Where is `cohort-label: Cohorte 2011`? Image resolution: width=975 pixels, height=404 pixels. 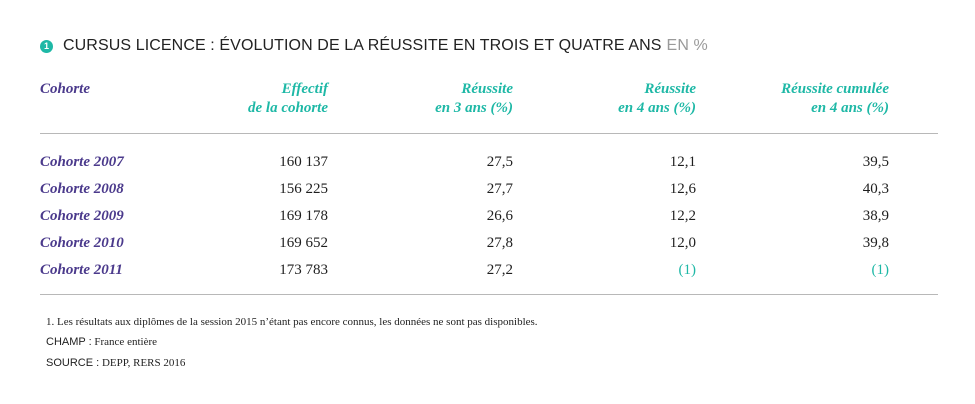
cohort-label: Cohorte 2011 is located at coordinates (81, 270).